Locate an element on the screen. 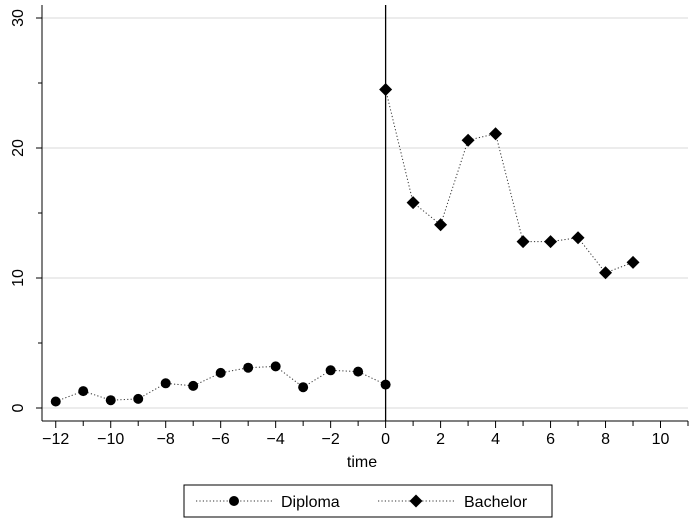 The width and height of the screenshot is (690, 526). series-bachelor is located at coordinates (509, 181).